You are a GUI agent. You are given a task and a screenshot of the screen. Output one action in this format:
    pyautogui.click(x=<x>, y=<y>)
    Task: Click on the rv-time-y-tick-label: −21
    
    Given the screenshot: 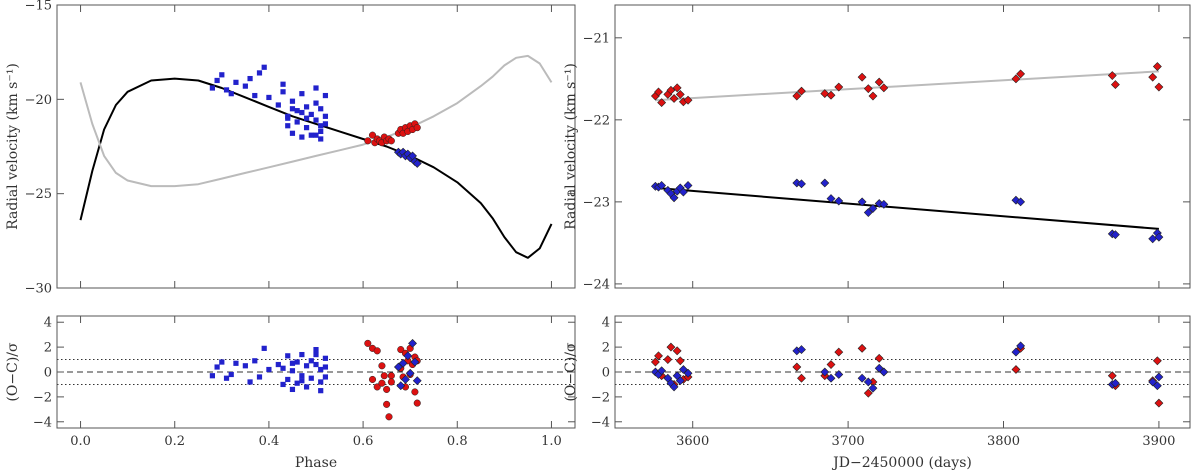 What is the action you would take?
    pyautogui.click(x=596, y=38)
    